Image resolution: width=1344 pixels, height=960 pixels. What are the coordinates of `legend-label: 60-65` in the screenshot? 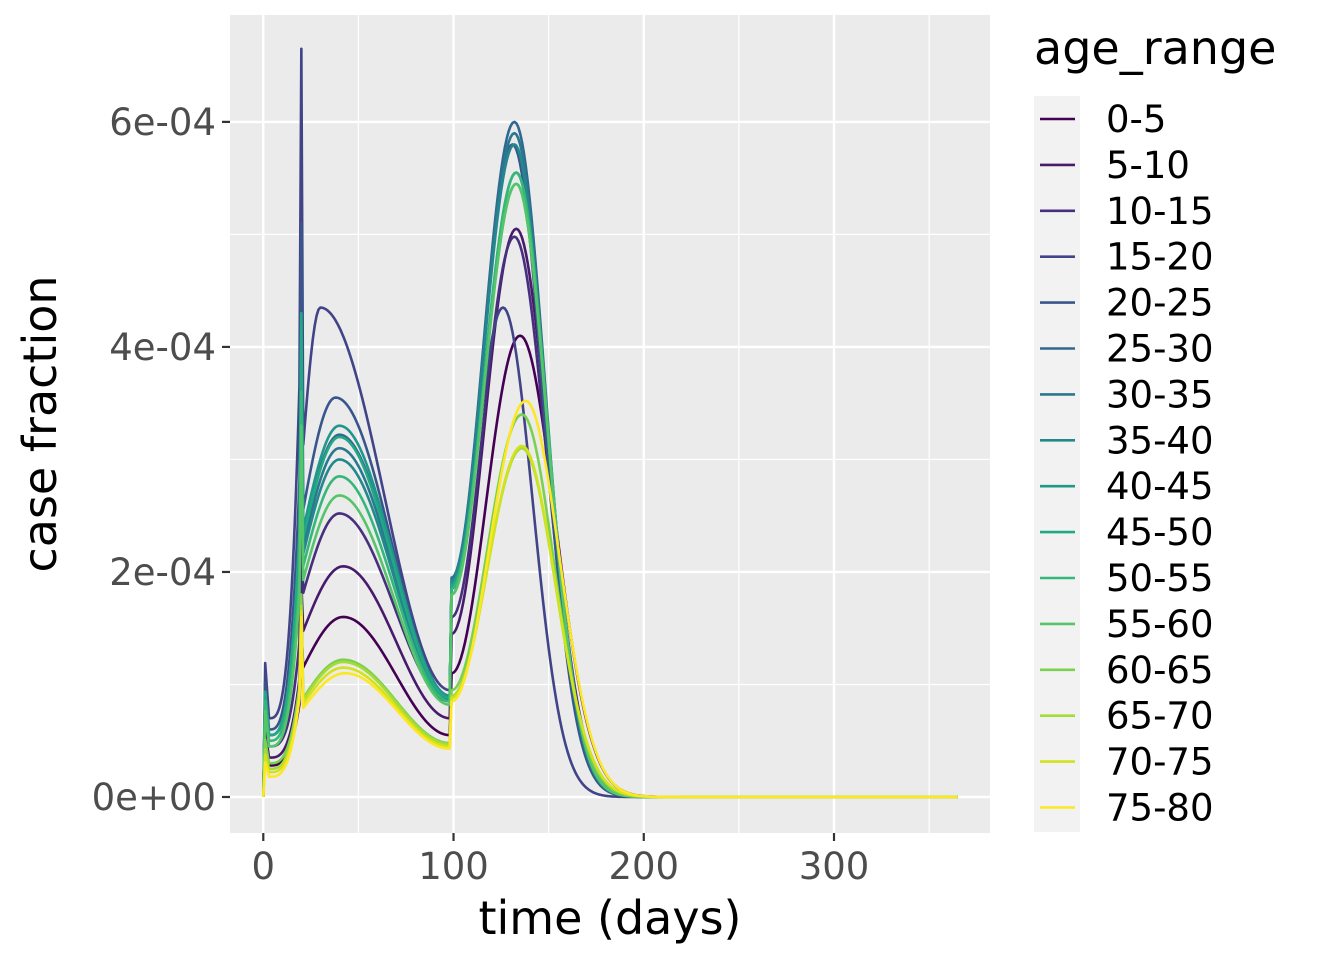 It's located at (1160, 670).